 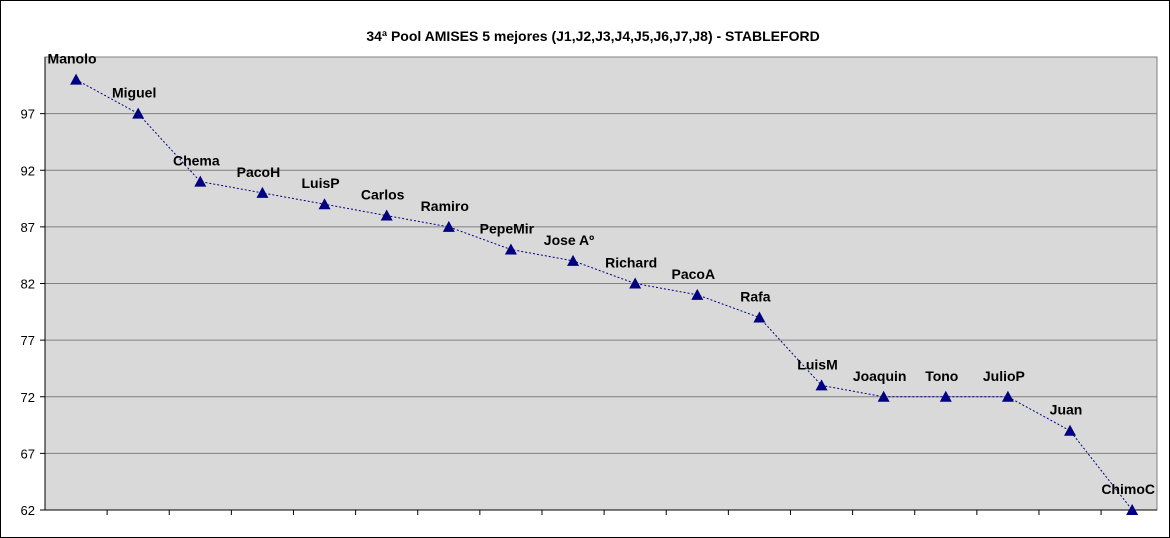 I want to click on data-point-label: Rafa, so click(x=755, y=296).